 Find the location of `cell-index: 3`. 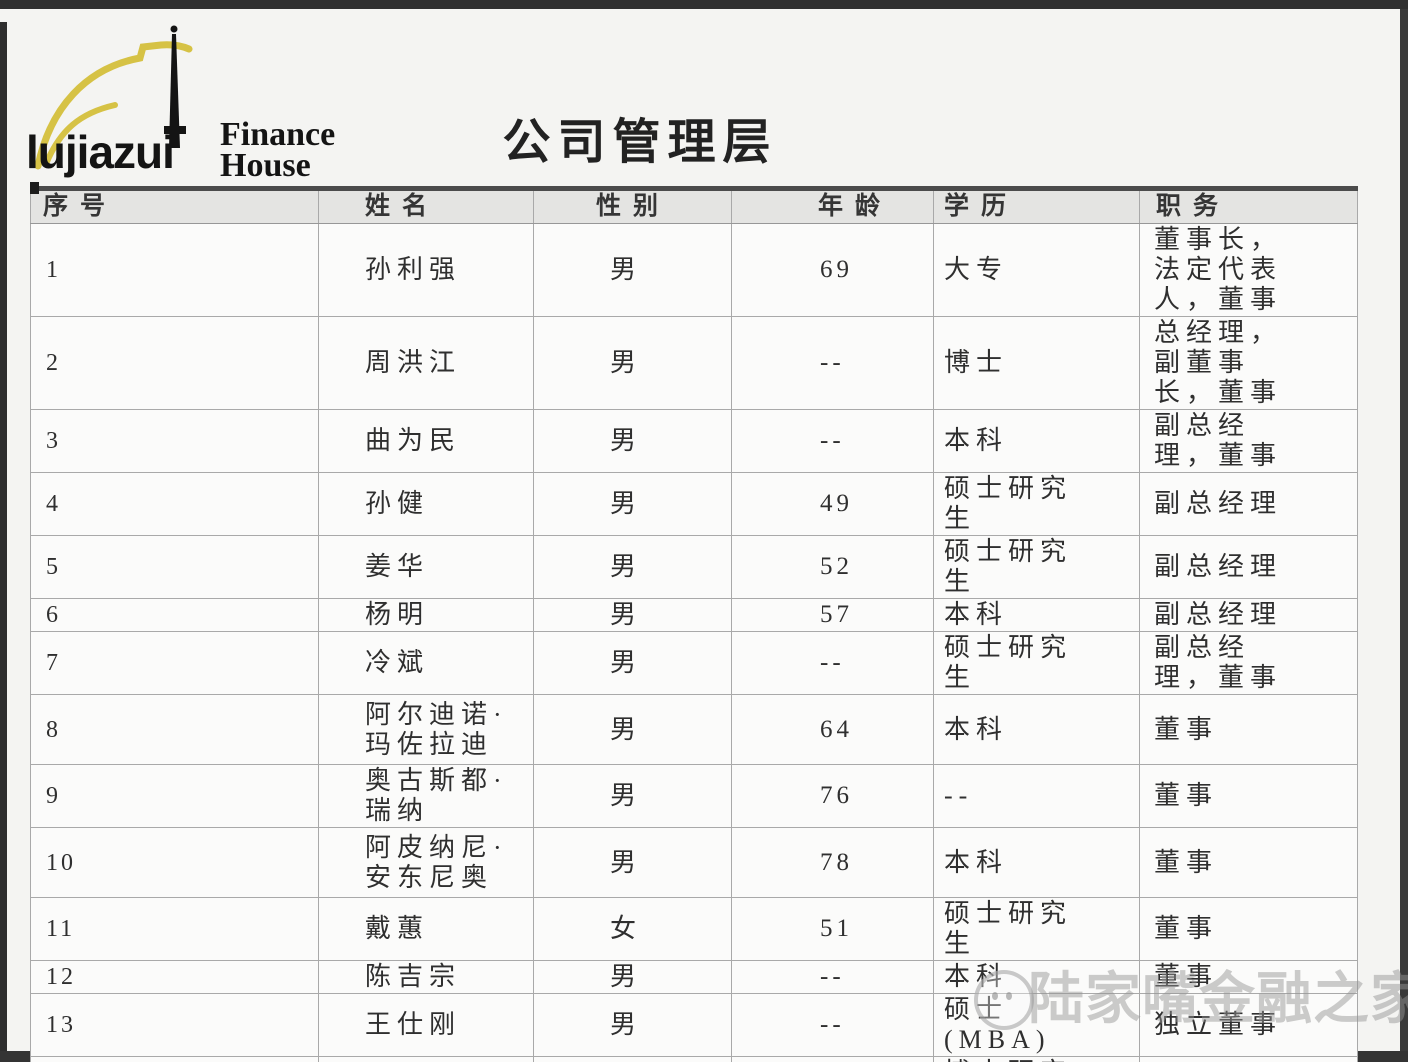

cell-index: 3 is located at coordinates (174, 441).